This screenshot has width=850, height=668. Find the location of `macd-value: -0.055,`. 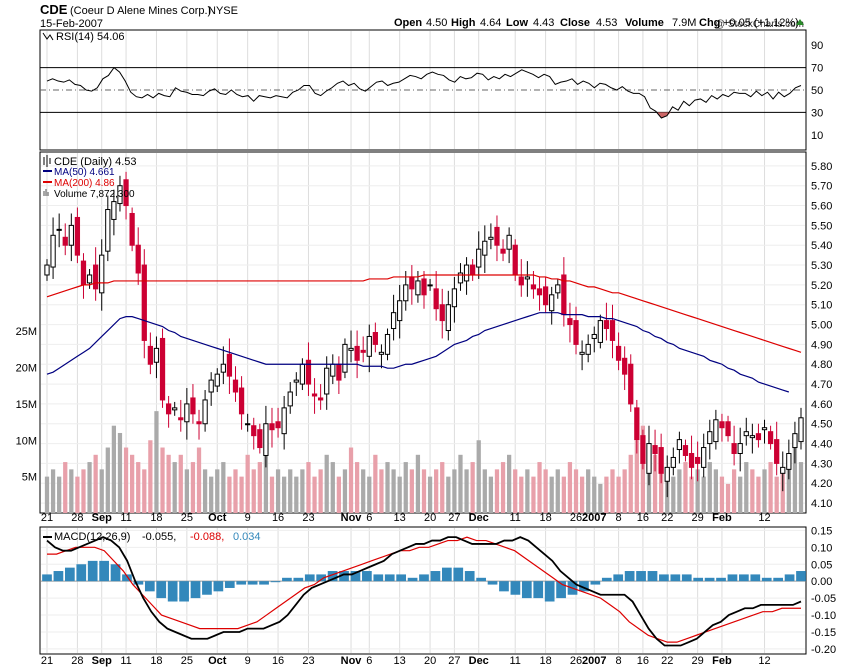

macd-value: -0.055, is located at coordinates (159, 537).